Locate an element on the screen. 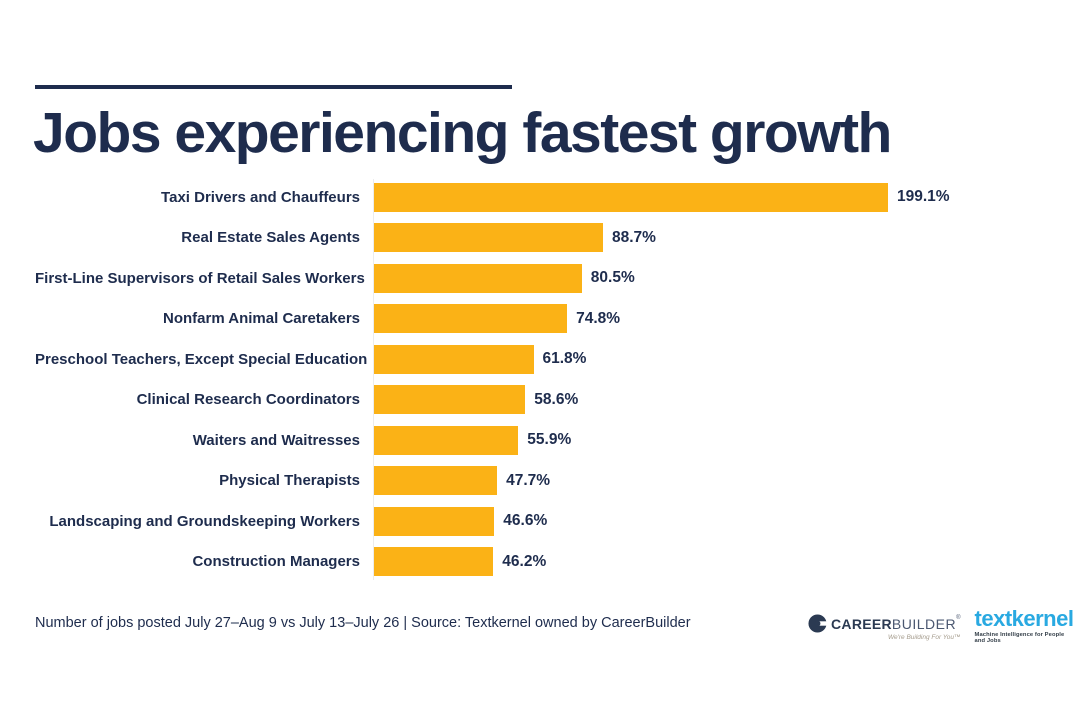  careerbuilder-wordmark-career: CAREER is located at coordinates (861, 623).